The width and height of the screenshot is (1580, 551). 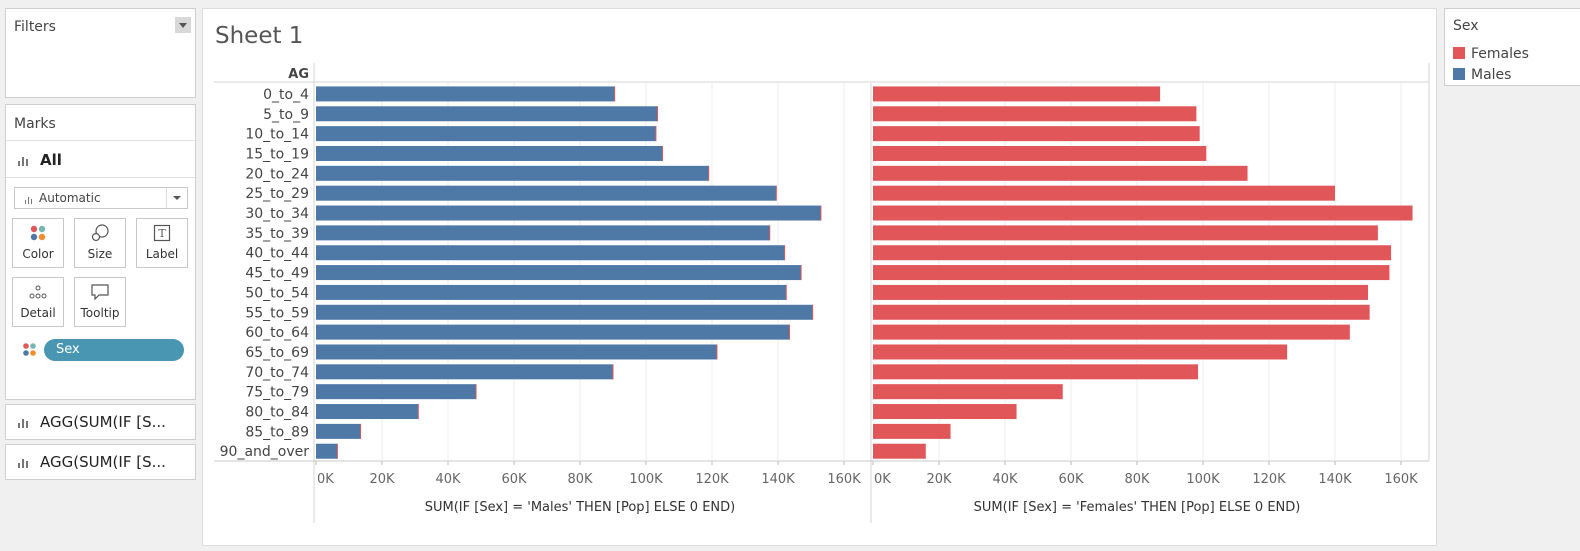 I want to click on category-label: 25_to_29, so click(x=277, y=194).